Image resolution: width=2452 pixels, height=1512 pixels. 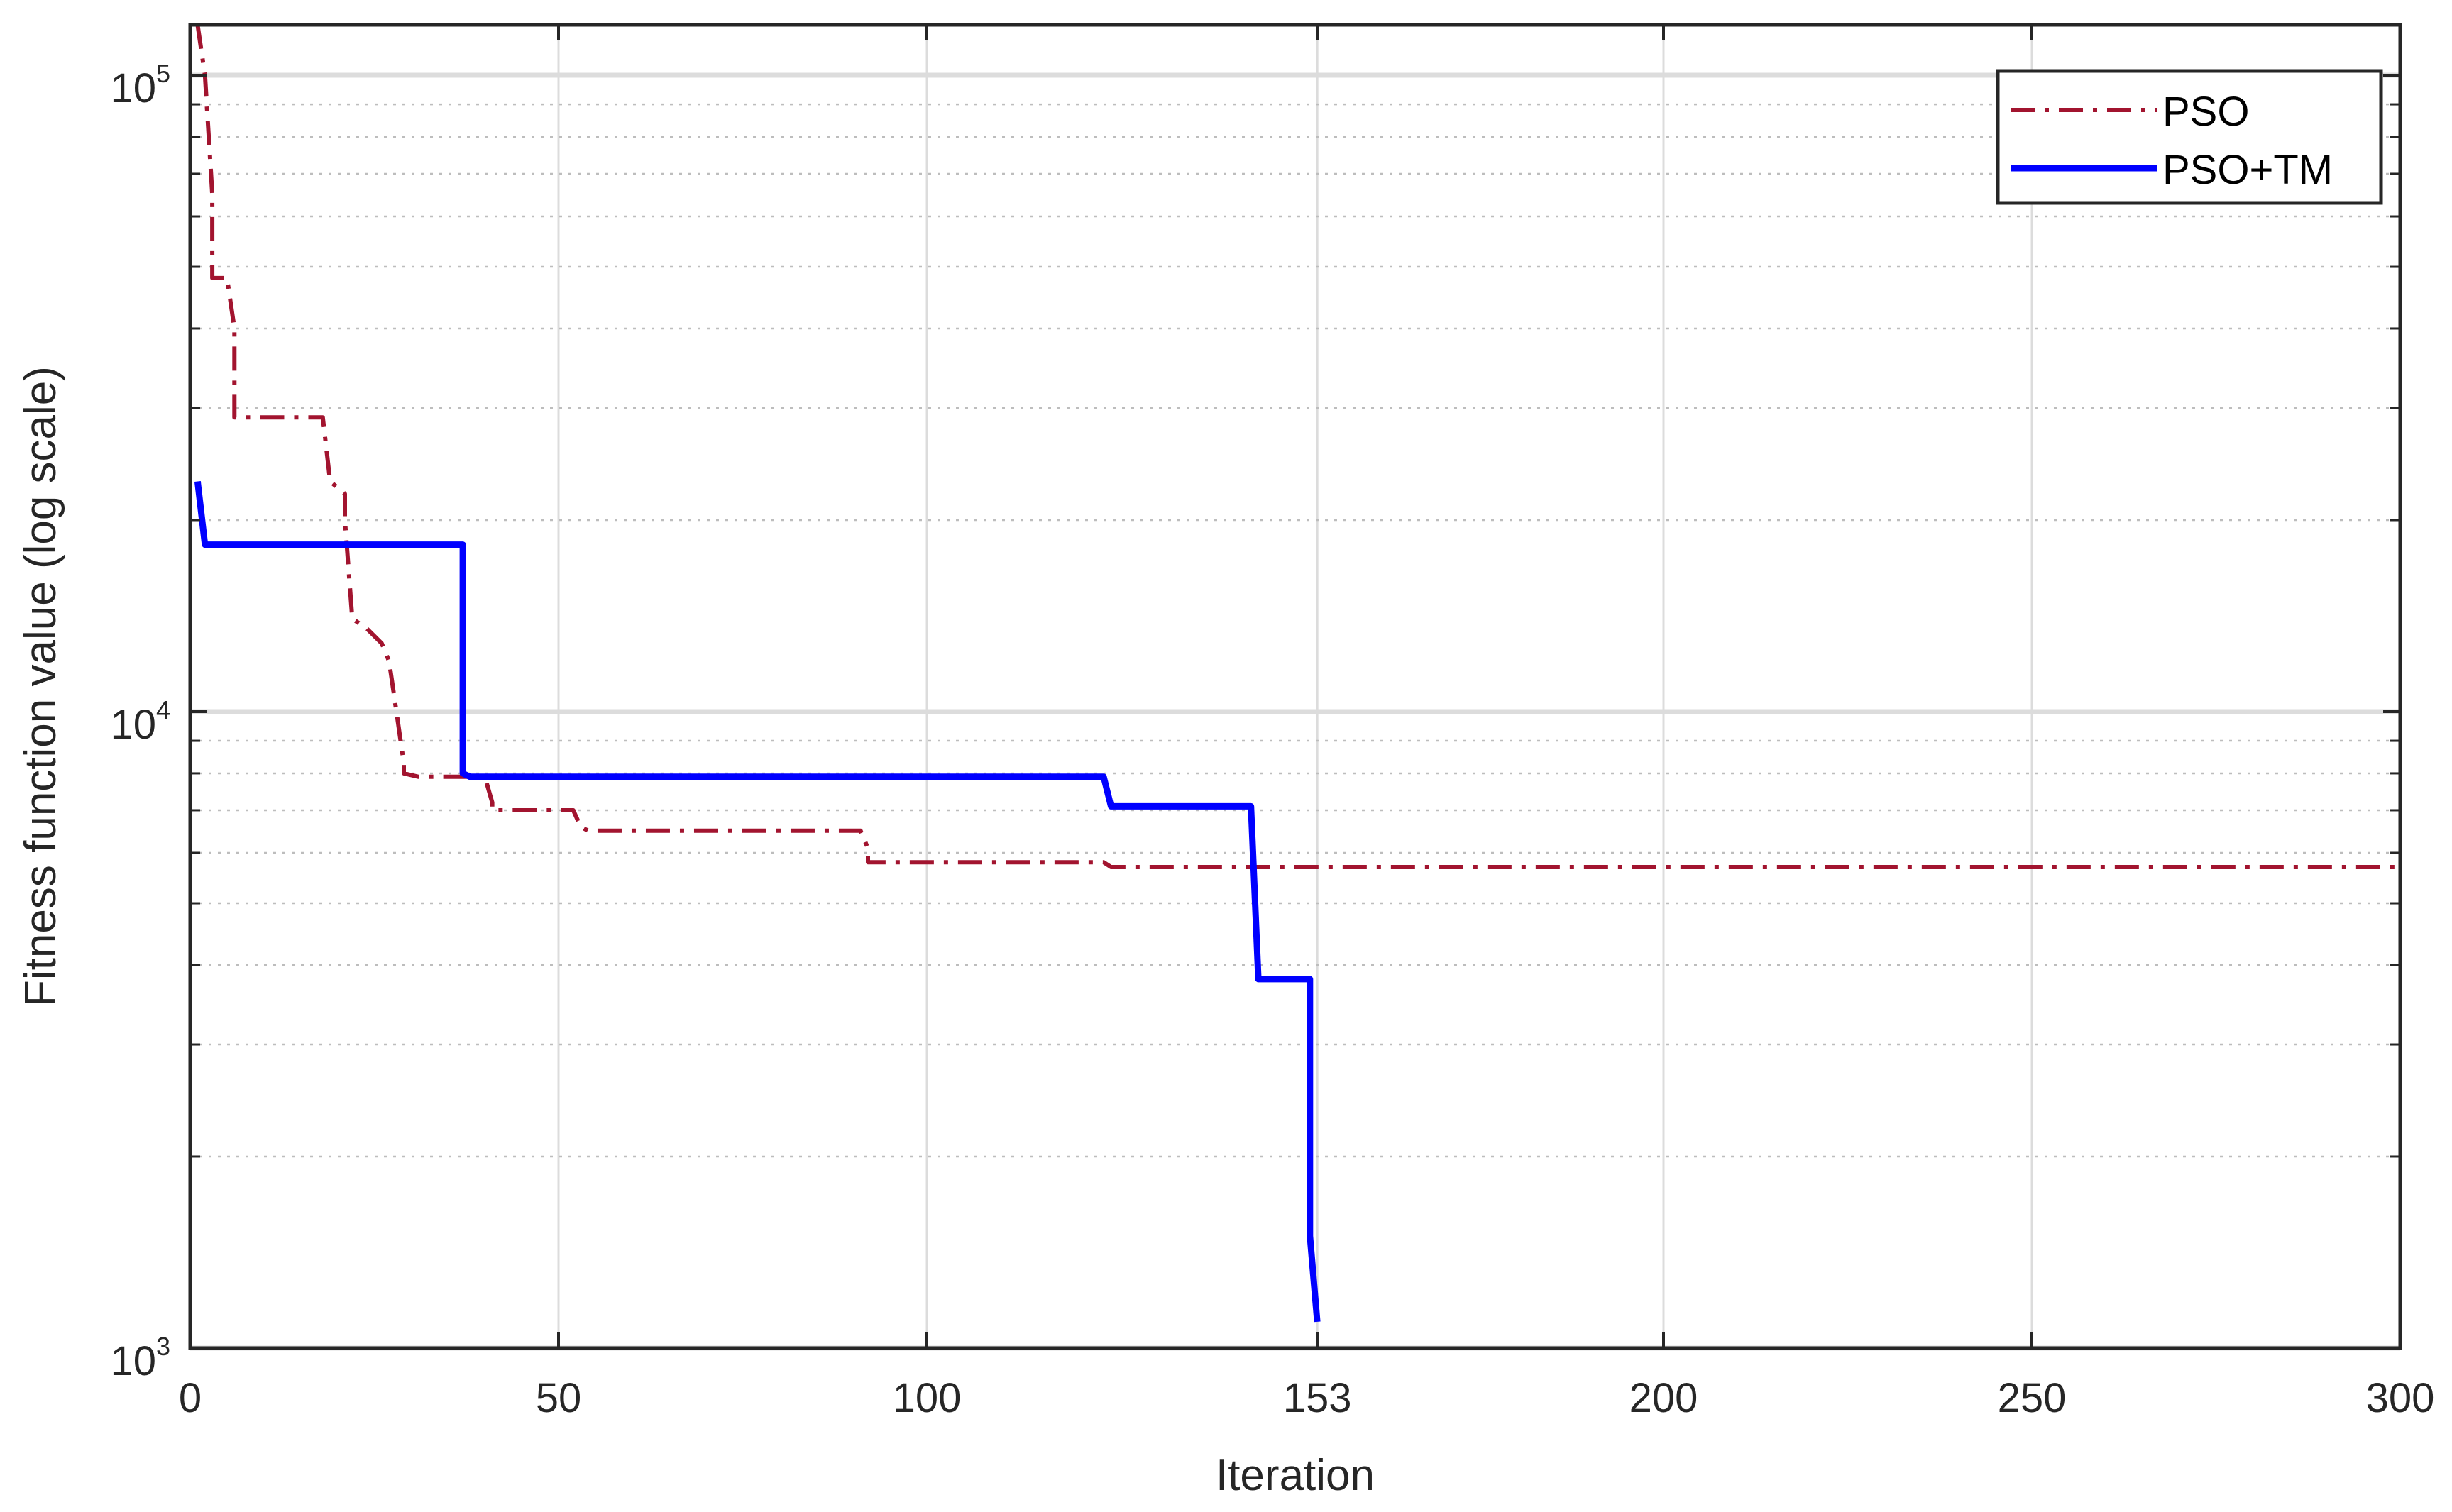 I want to click on legend-label: PSO, so click(x=2206, y=112).